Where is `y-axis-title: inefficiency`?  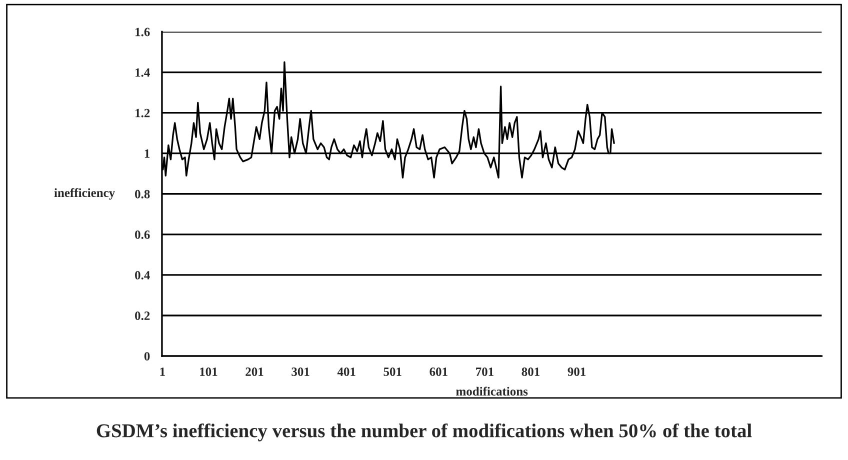
y-axis-title: inefficiency is located at coordinates (84, 194).